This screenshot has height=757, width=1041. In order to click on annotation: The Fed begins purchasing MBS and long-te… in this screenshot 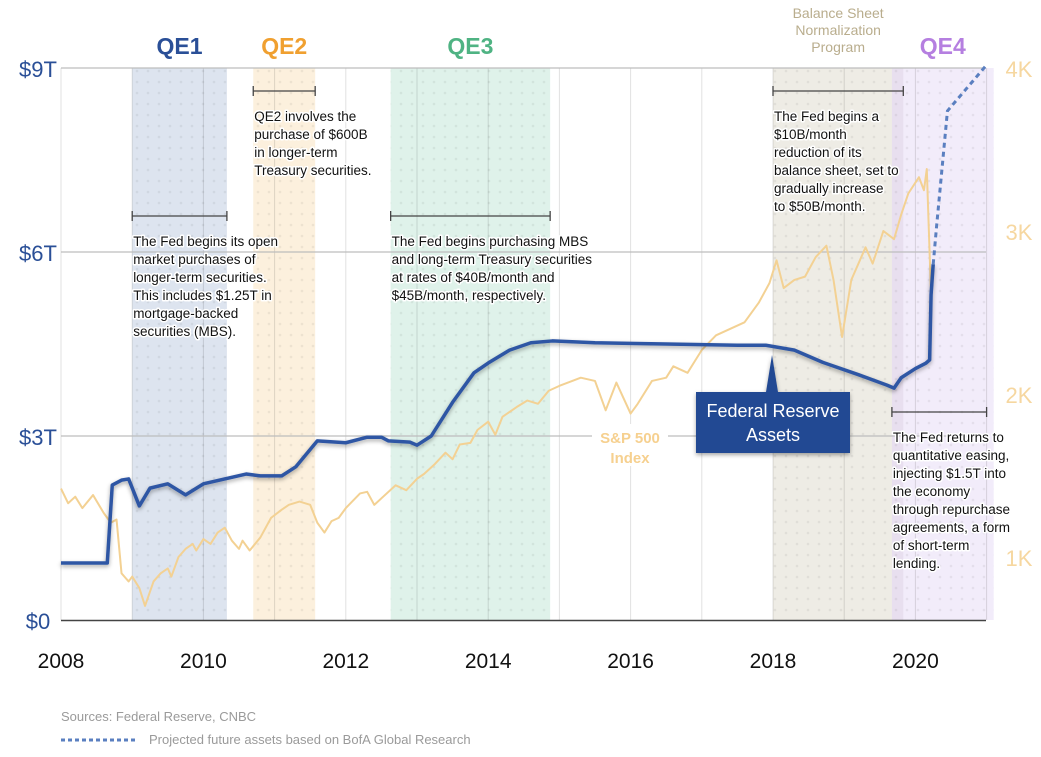, I will do `click(492, 258)`.